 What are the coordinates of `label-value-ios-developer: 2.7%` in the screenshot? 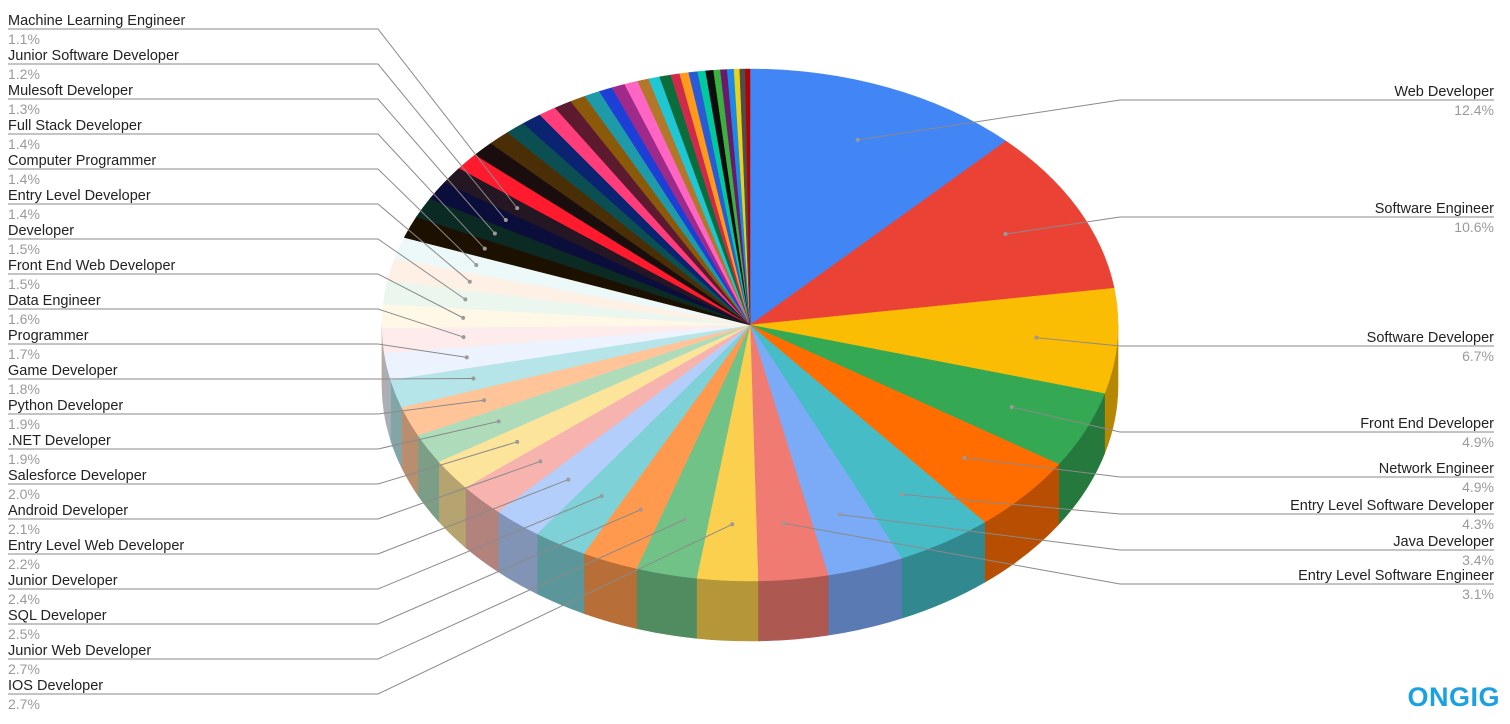 It's located at (24, 704).